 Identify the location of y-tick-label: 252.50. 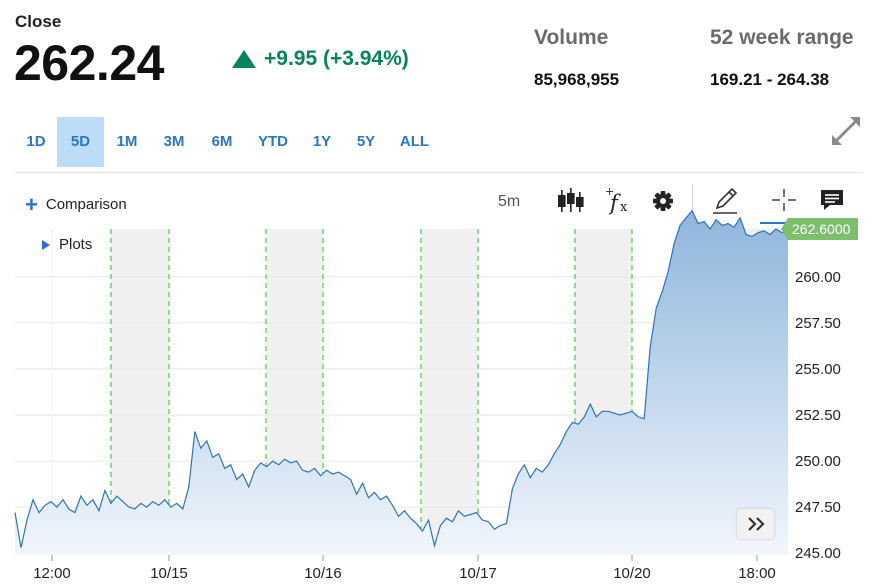
(818, 415).